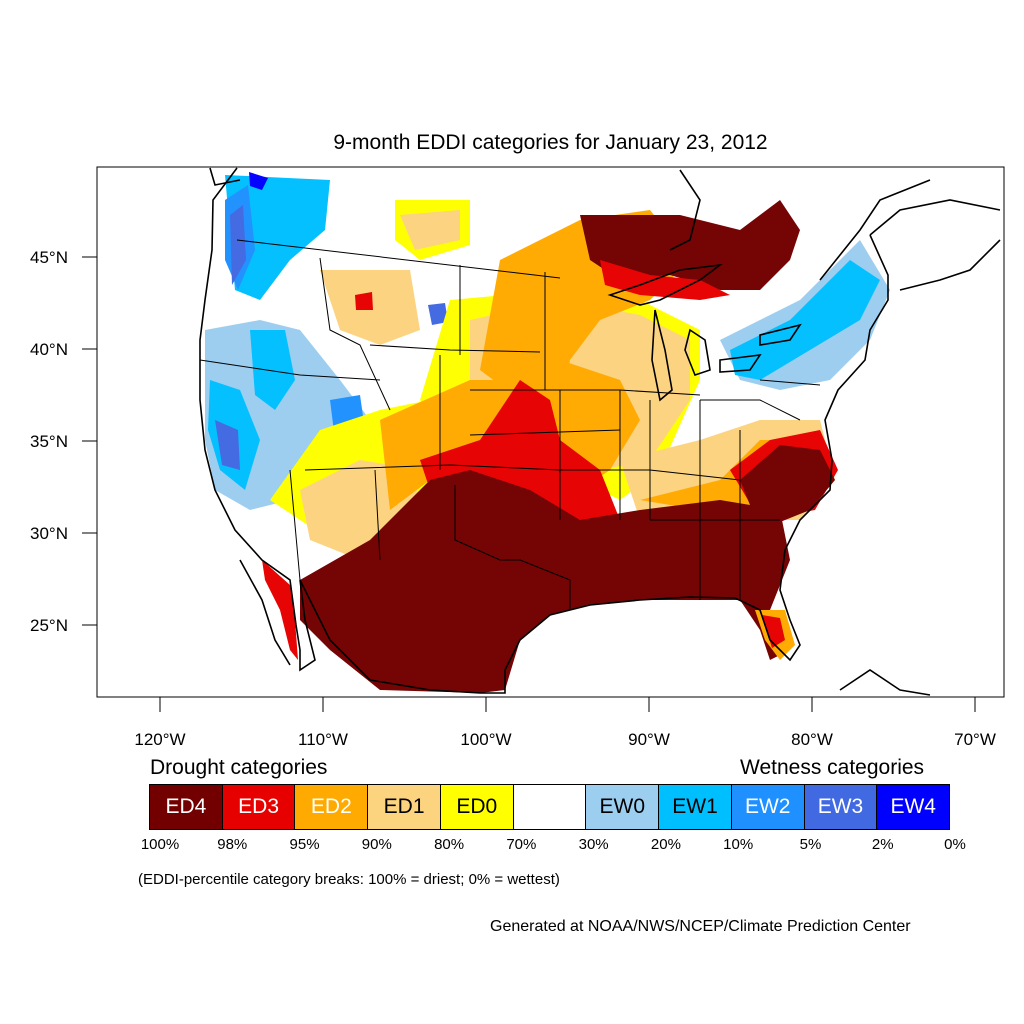 The height and width of the screenshot is (1024, 1024). Describe the element at coordinates (805, 320) in the screenshot. I see `ne-wet-ew1` at that location.